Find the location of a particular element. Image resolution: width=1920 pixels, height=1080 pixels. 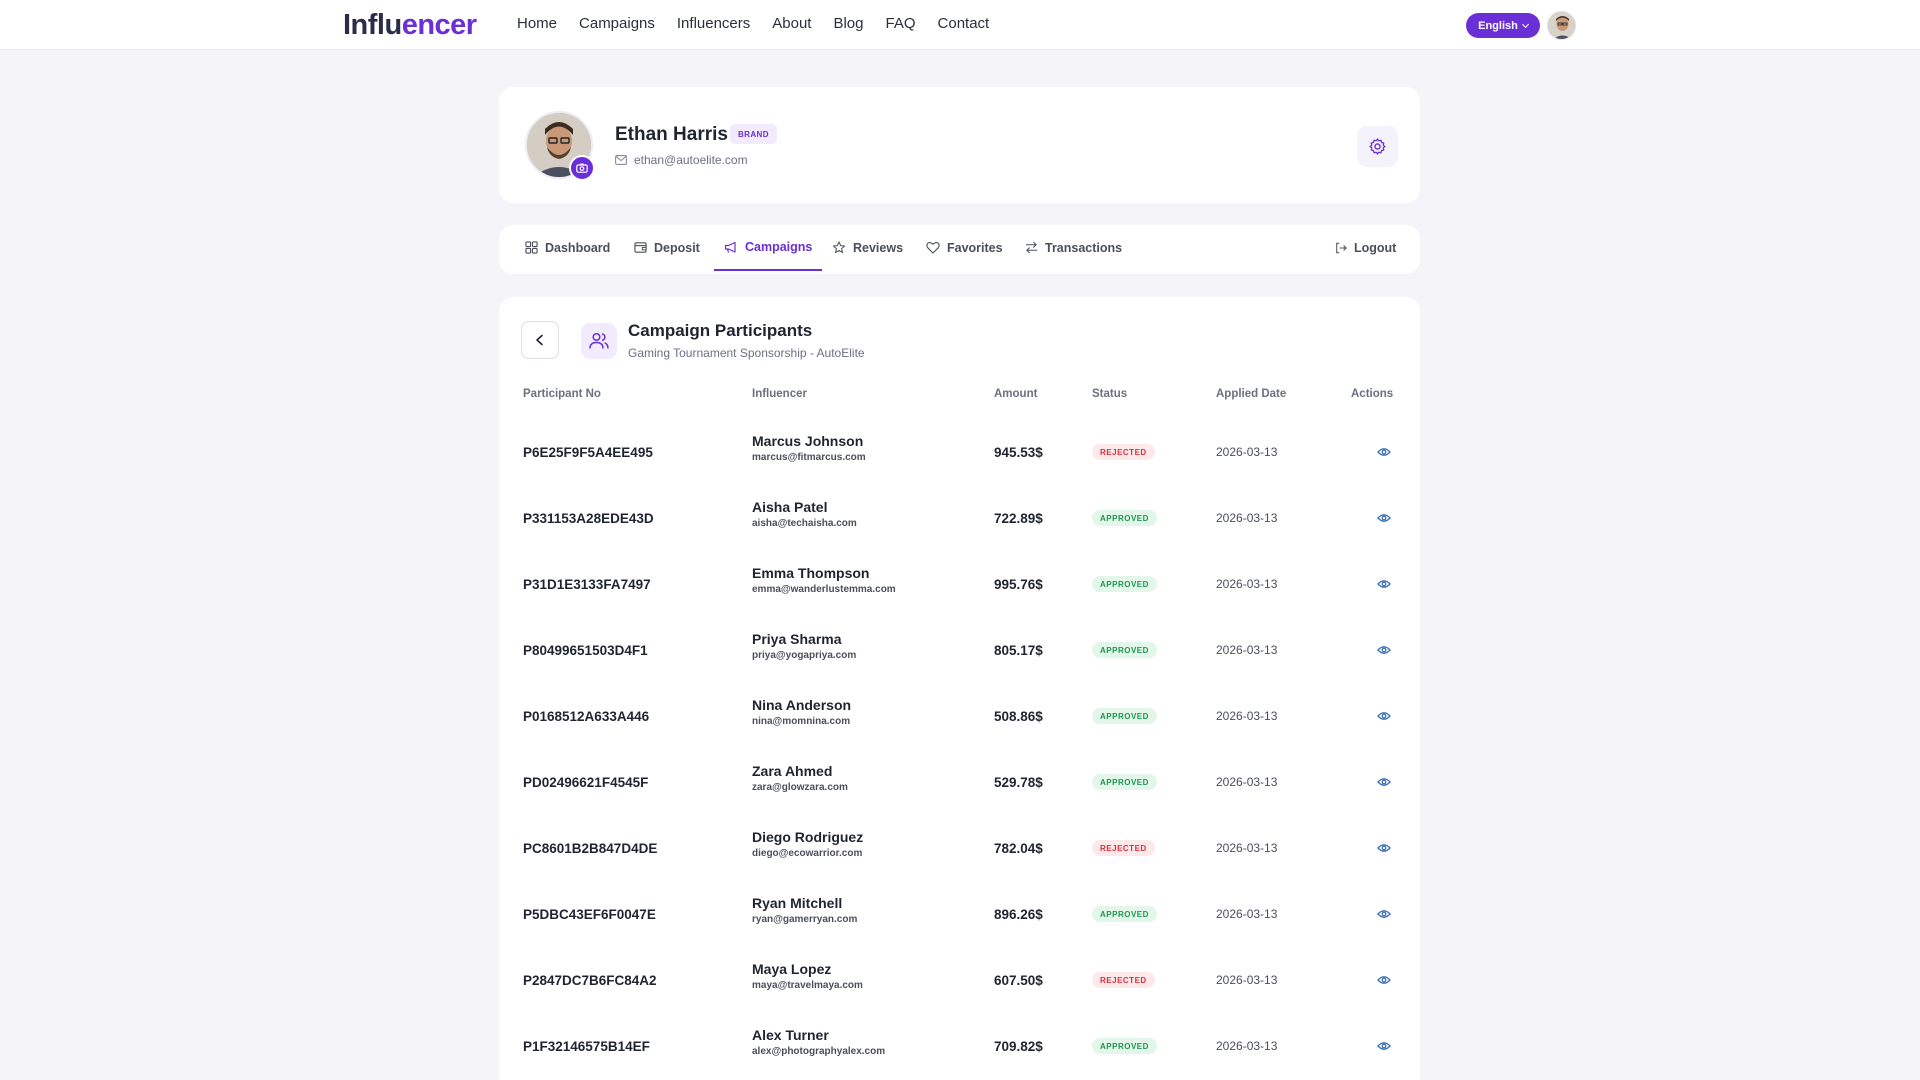

users-icon is located at coordinates (599, 340).